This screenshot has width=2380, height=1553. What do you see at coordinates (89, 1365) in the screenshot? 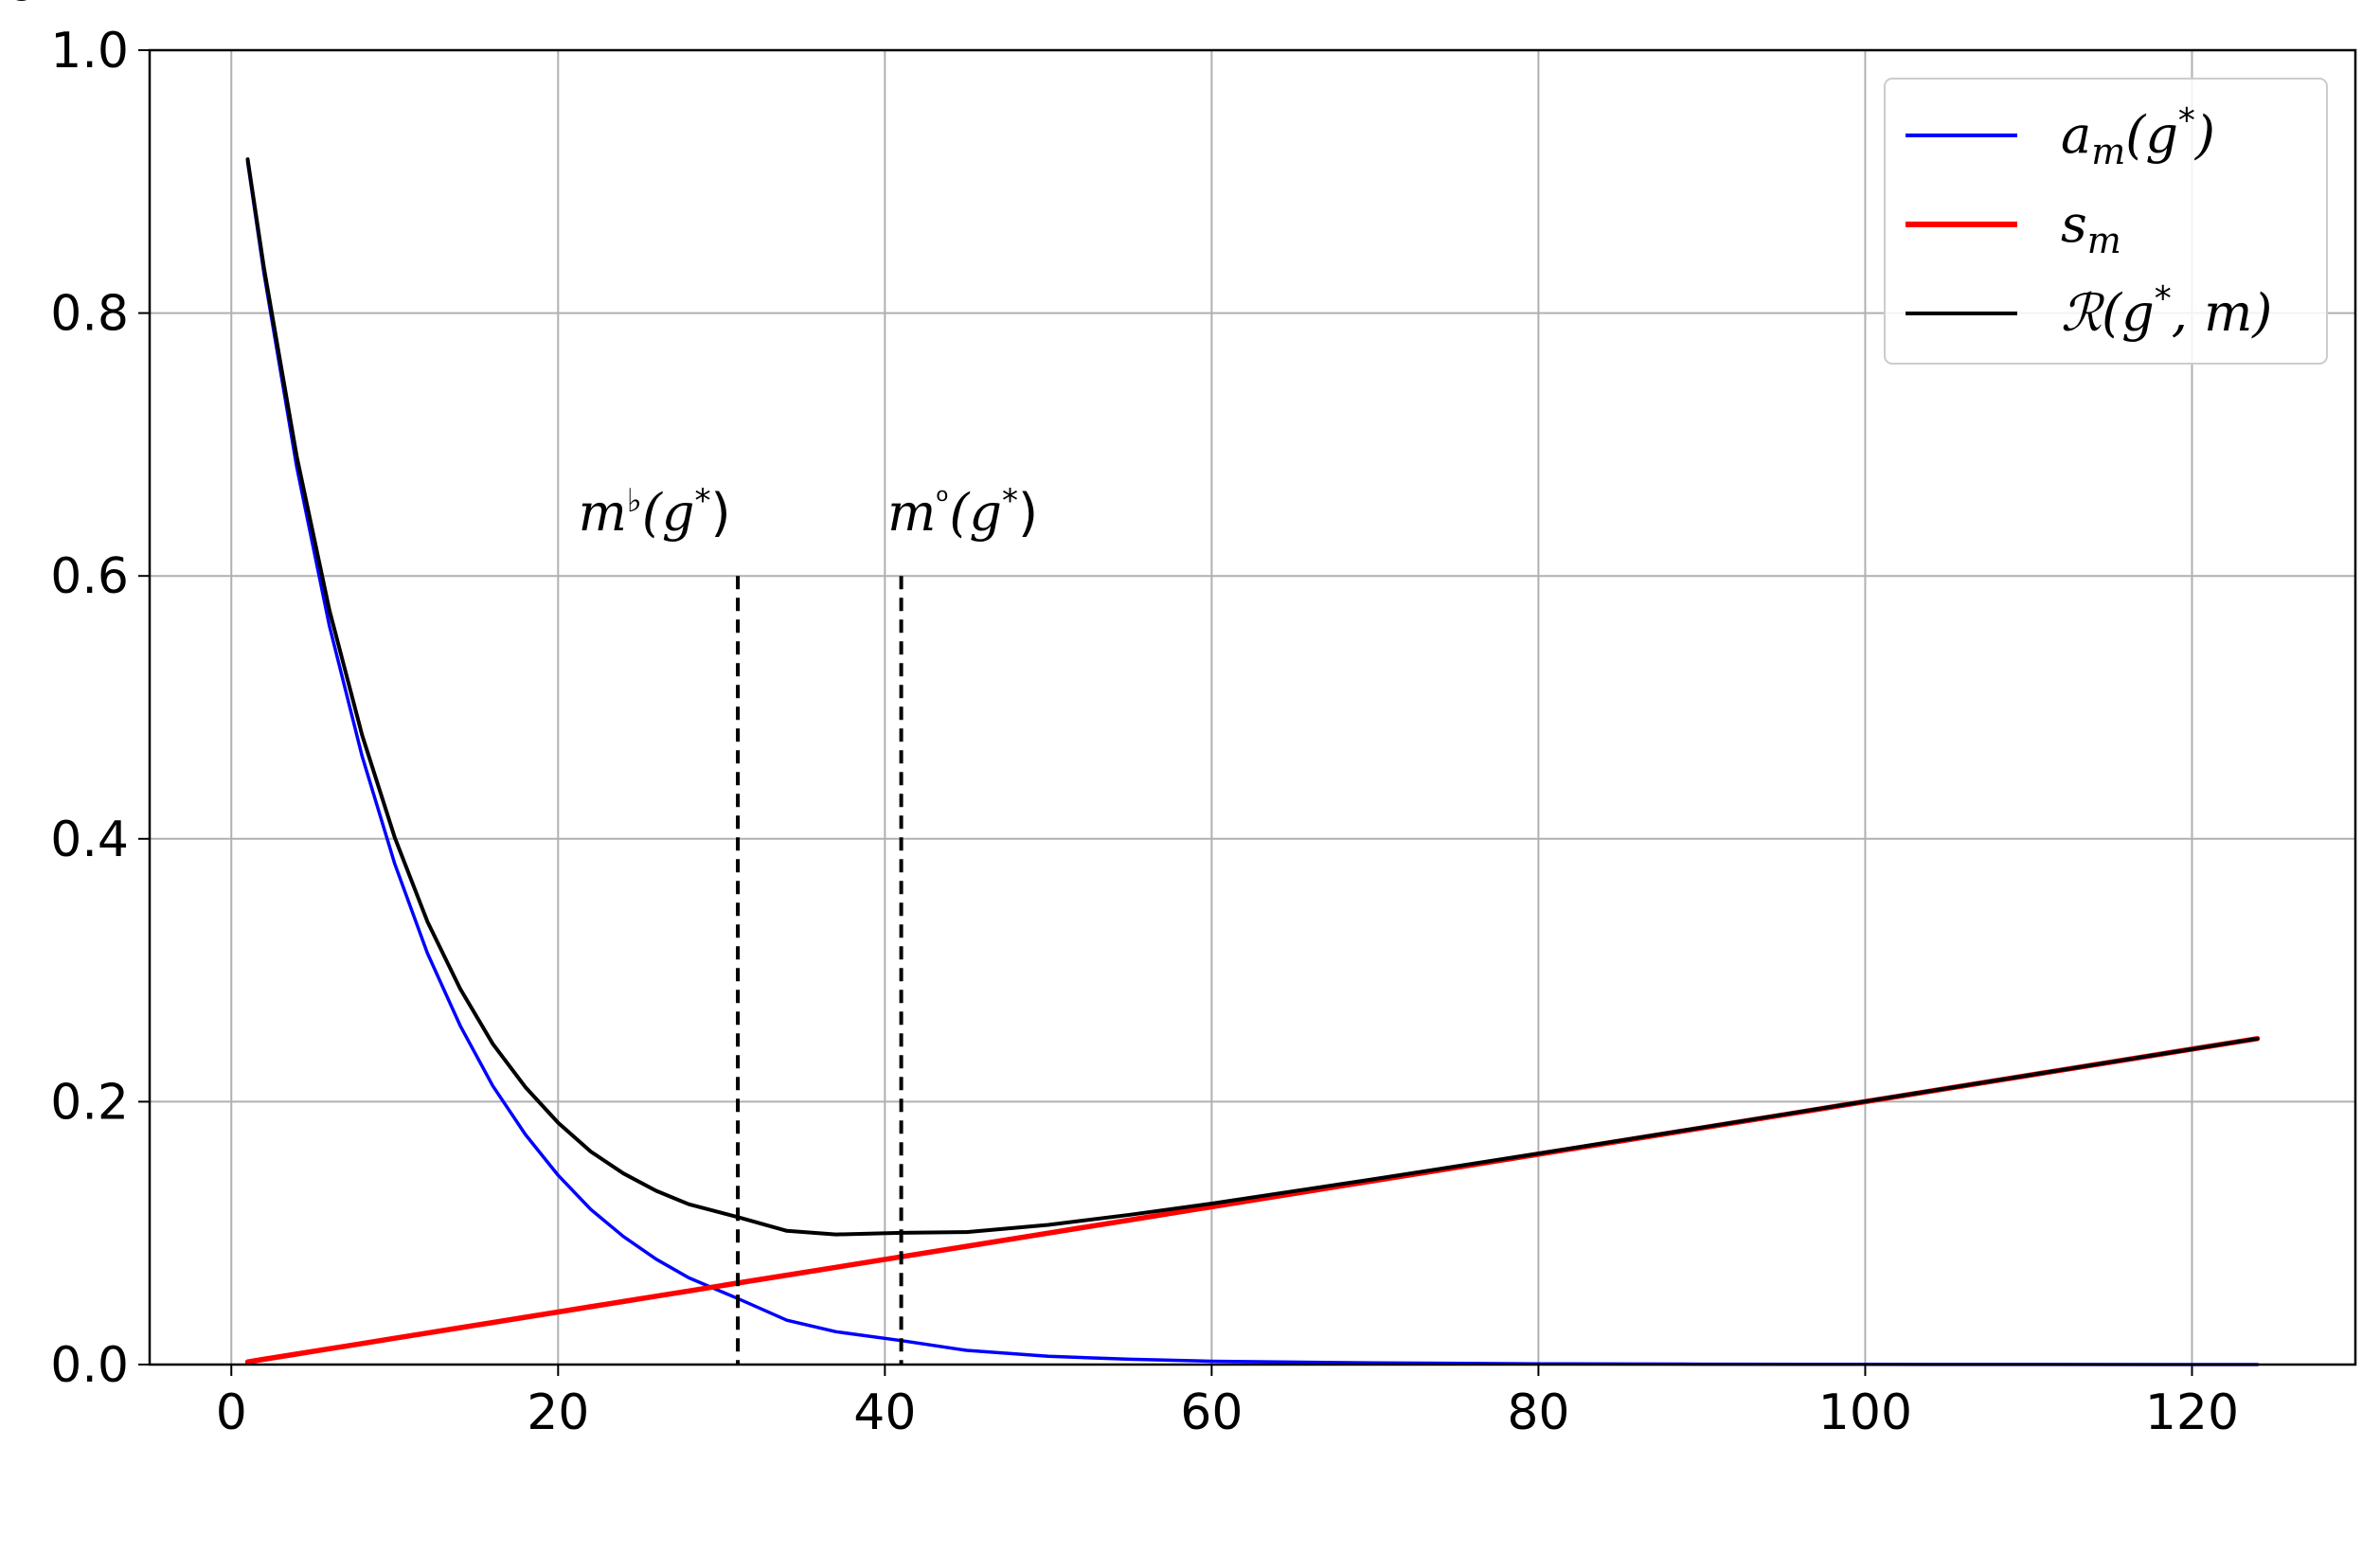
I see `y-tick-label: 0.0` at bounding box center [89, 1365].